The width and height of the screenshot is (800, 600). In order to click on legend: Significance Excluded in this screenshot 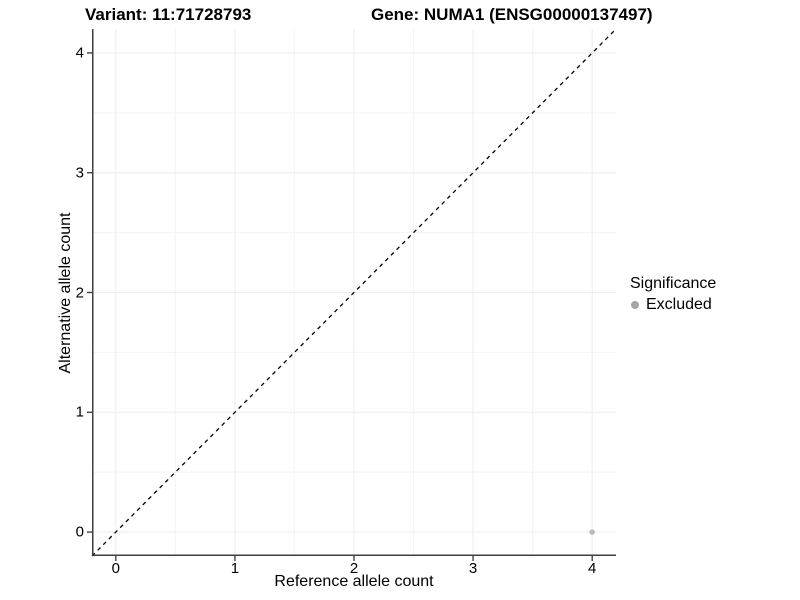, I will do `click(673, 294)`.